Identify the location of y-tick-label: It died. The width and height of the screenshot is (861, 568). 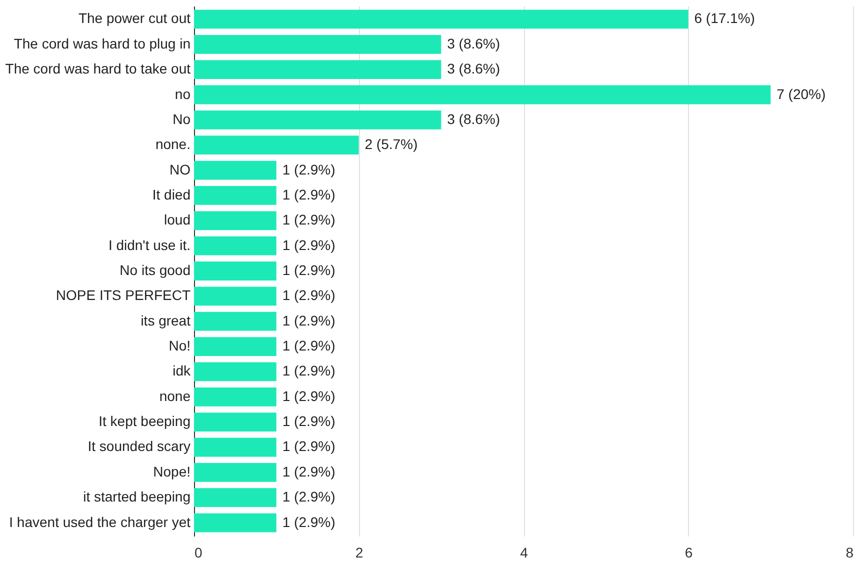
(171, 194).